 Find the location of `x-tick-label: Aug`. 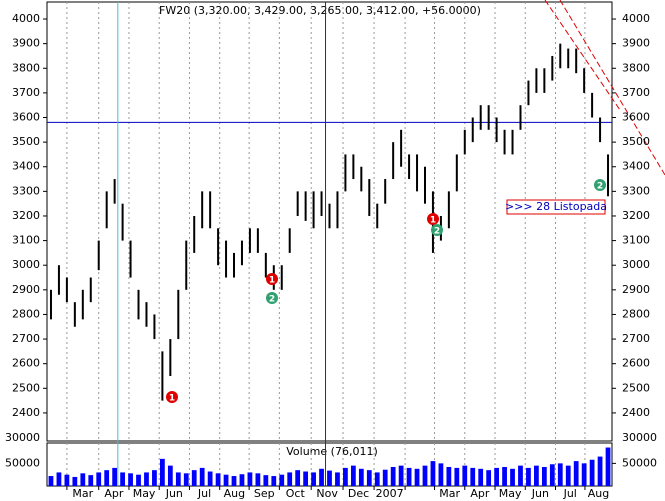

x-tick-label: Aug is located at coordinates (598, 493).